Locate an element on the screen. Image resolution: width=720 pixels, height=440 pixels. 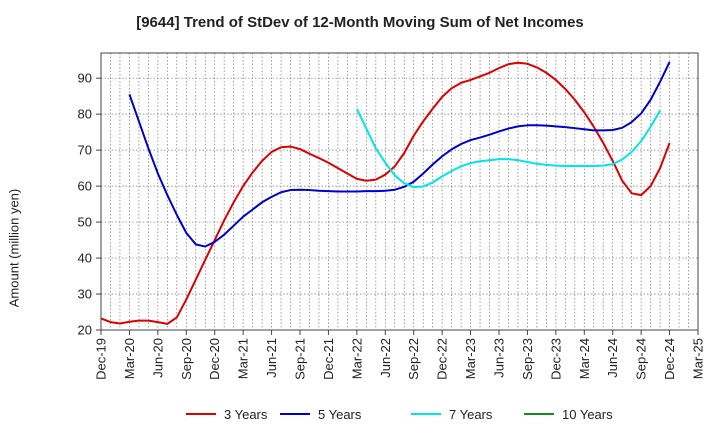
x-tick-label: Dec-21 is located at coordinates (328, 359).